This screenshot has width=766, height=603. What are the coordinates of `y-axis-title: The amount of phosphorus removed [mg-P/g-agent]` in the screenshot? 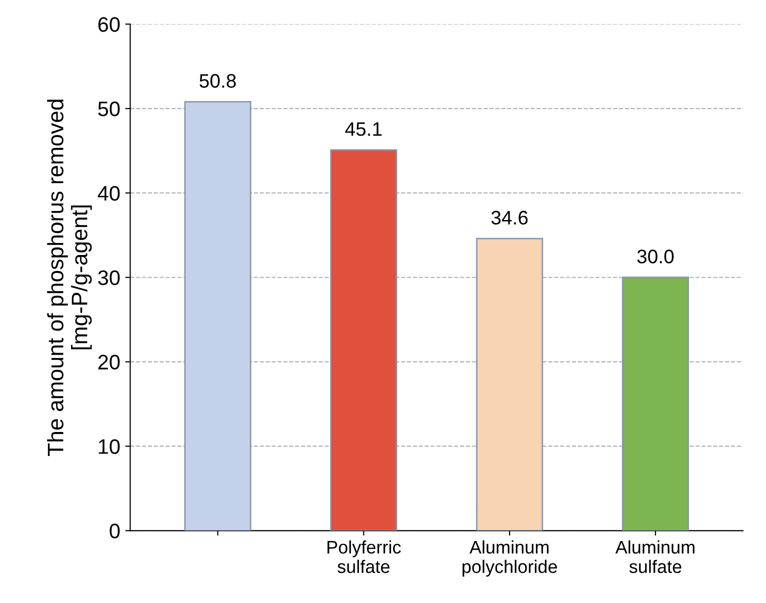 It's located at (69, 278).